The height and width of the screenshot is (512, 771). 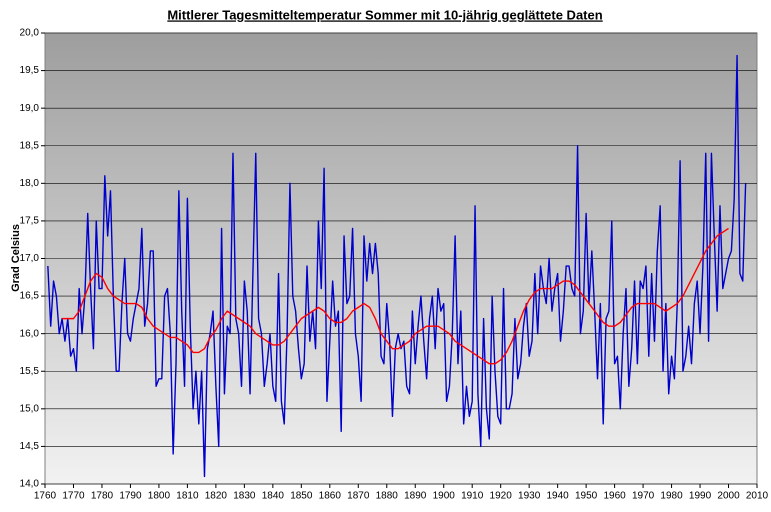 I want to click on y-tick-label: 15,0, so click(x=30, y=408).